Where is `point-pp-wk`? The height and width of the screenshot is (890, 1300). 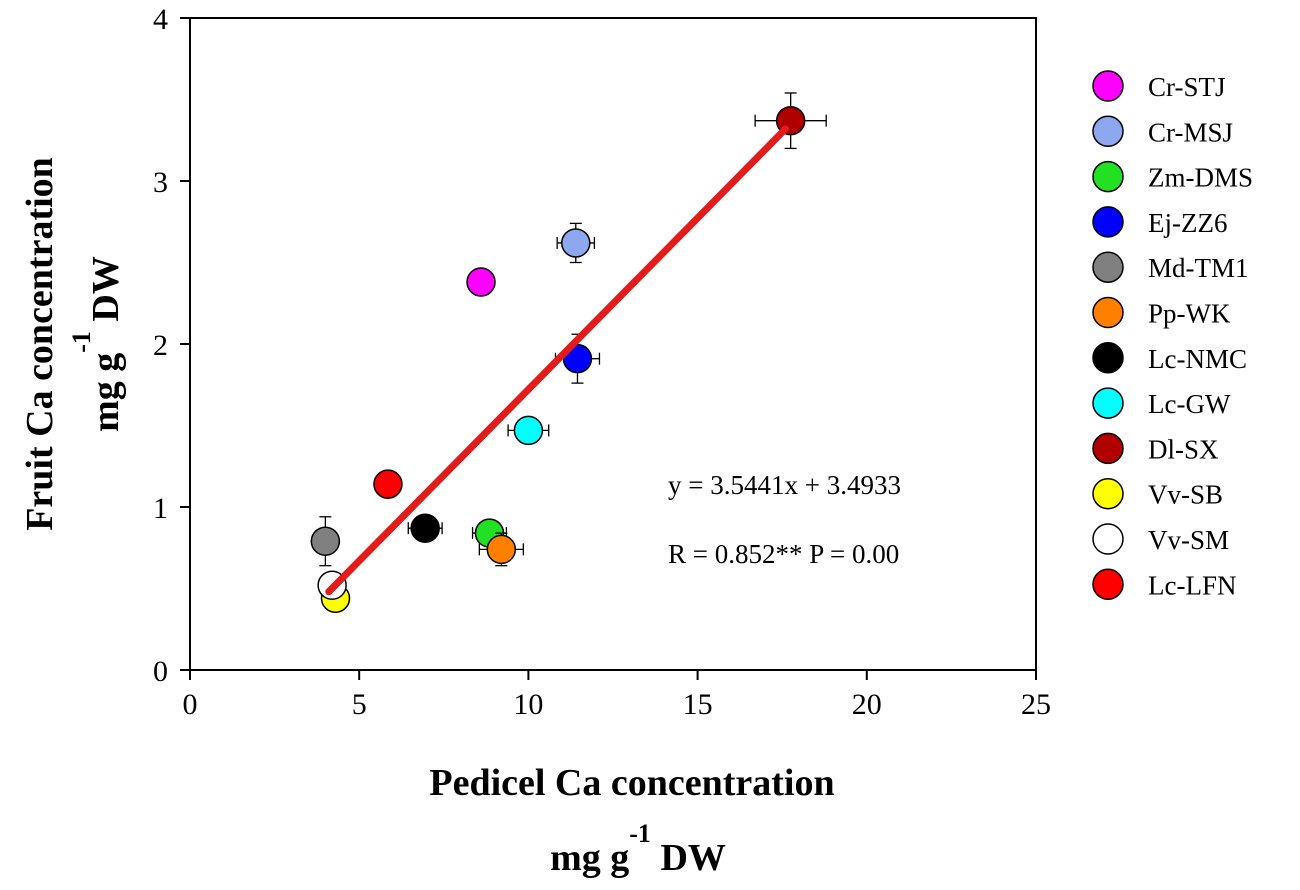
point-pp-wk is located at coordinates (501, 549).